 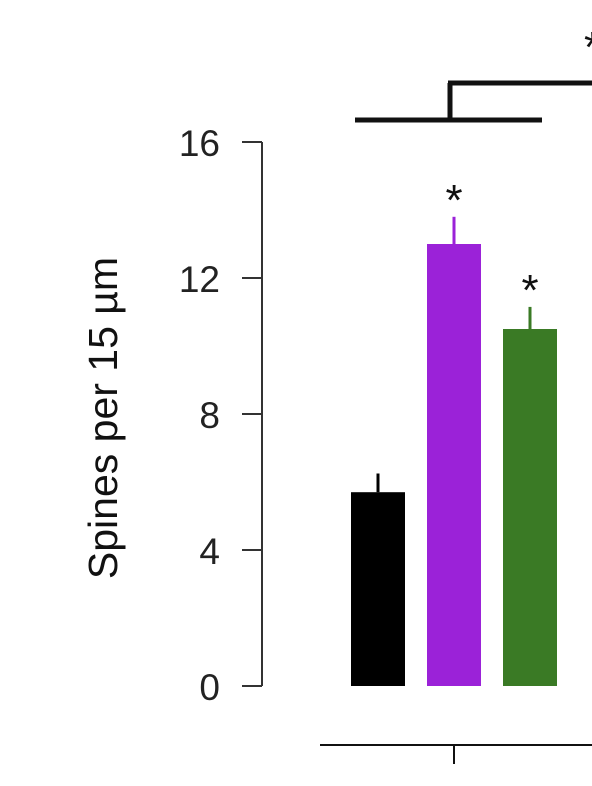 What do you see at coordinates (529, 290) in the screenshot?
I see `significance-star-2: *` at bounding box center [529, 290].